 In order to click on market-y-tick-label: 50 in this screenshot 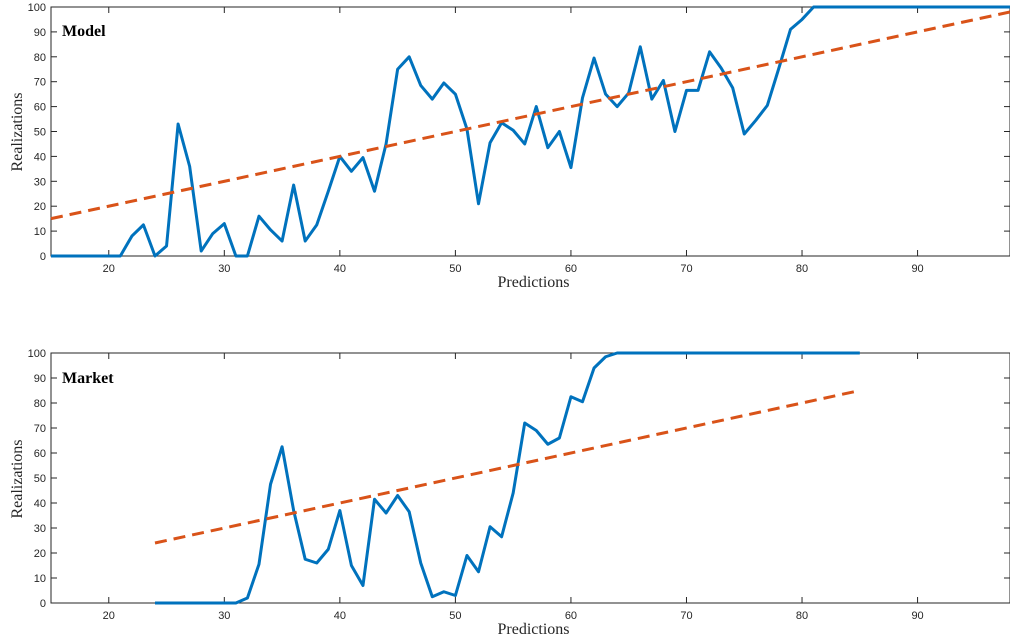, I will do `click(40, 479)`.